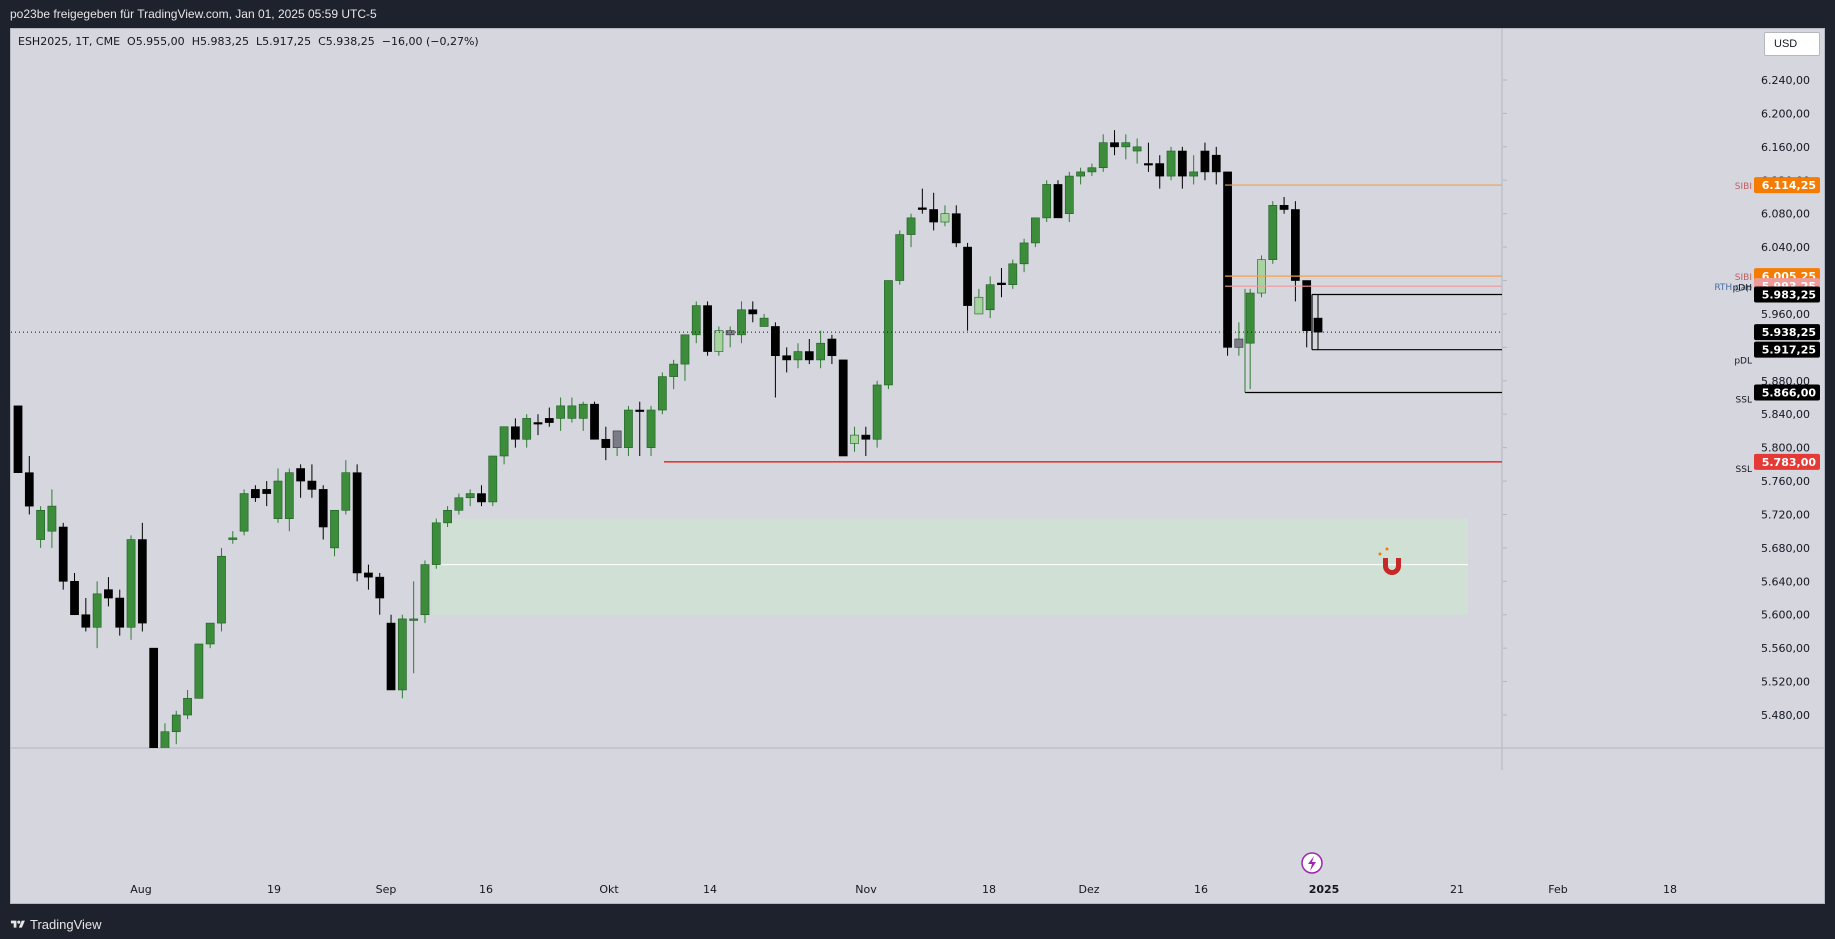 The height and width of the screenshot is (939, 1835). I want to click on demand-zone, so click(950, 566).